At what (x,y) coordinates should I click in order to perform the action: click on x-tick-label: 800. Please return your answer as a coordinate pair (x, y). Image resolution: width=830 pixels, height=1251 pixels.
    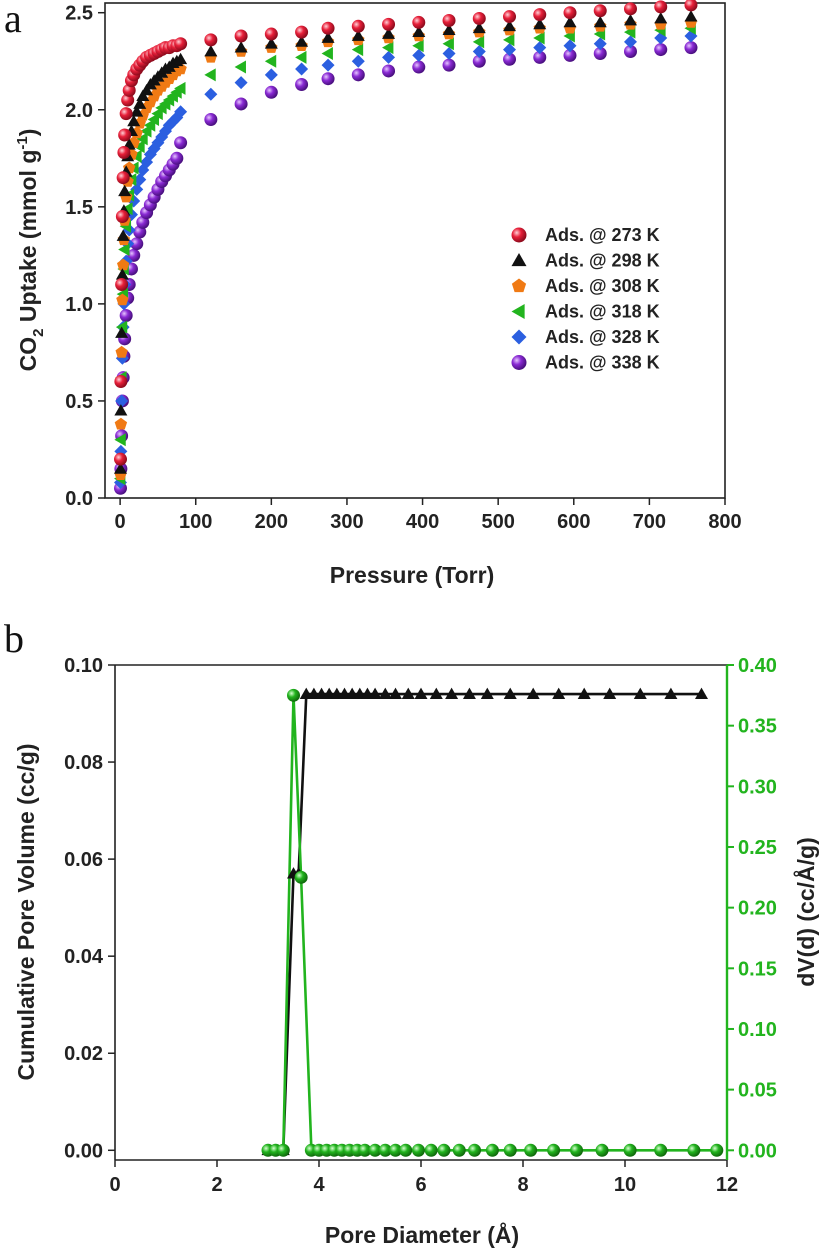
    Looking at the image, I should click on (724, 522).